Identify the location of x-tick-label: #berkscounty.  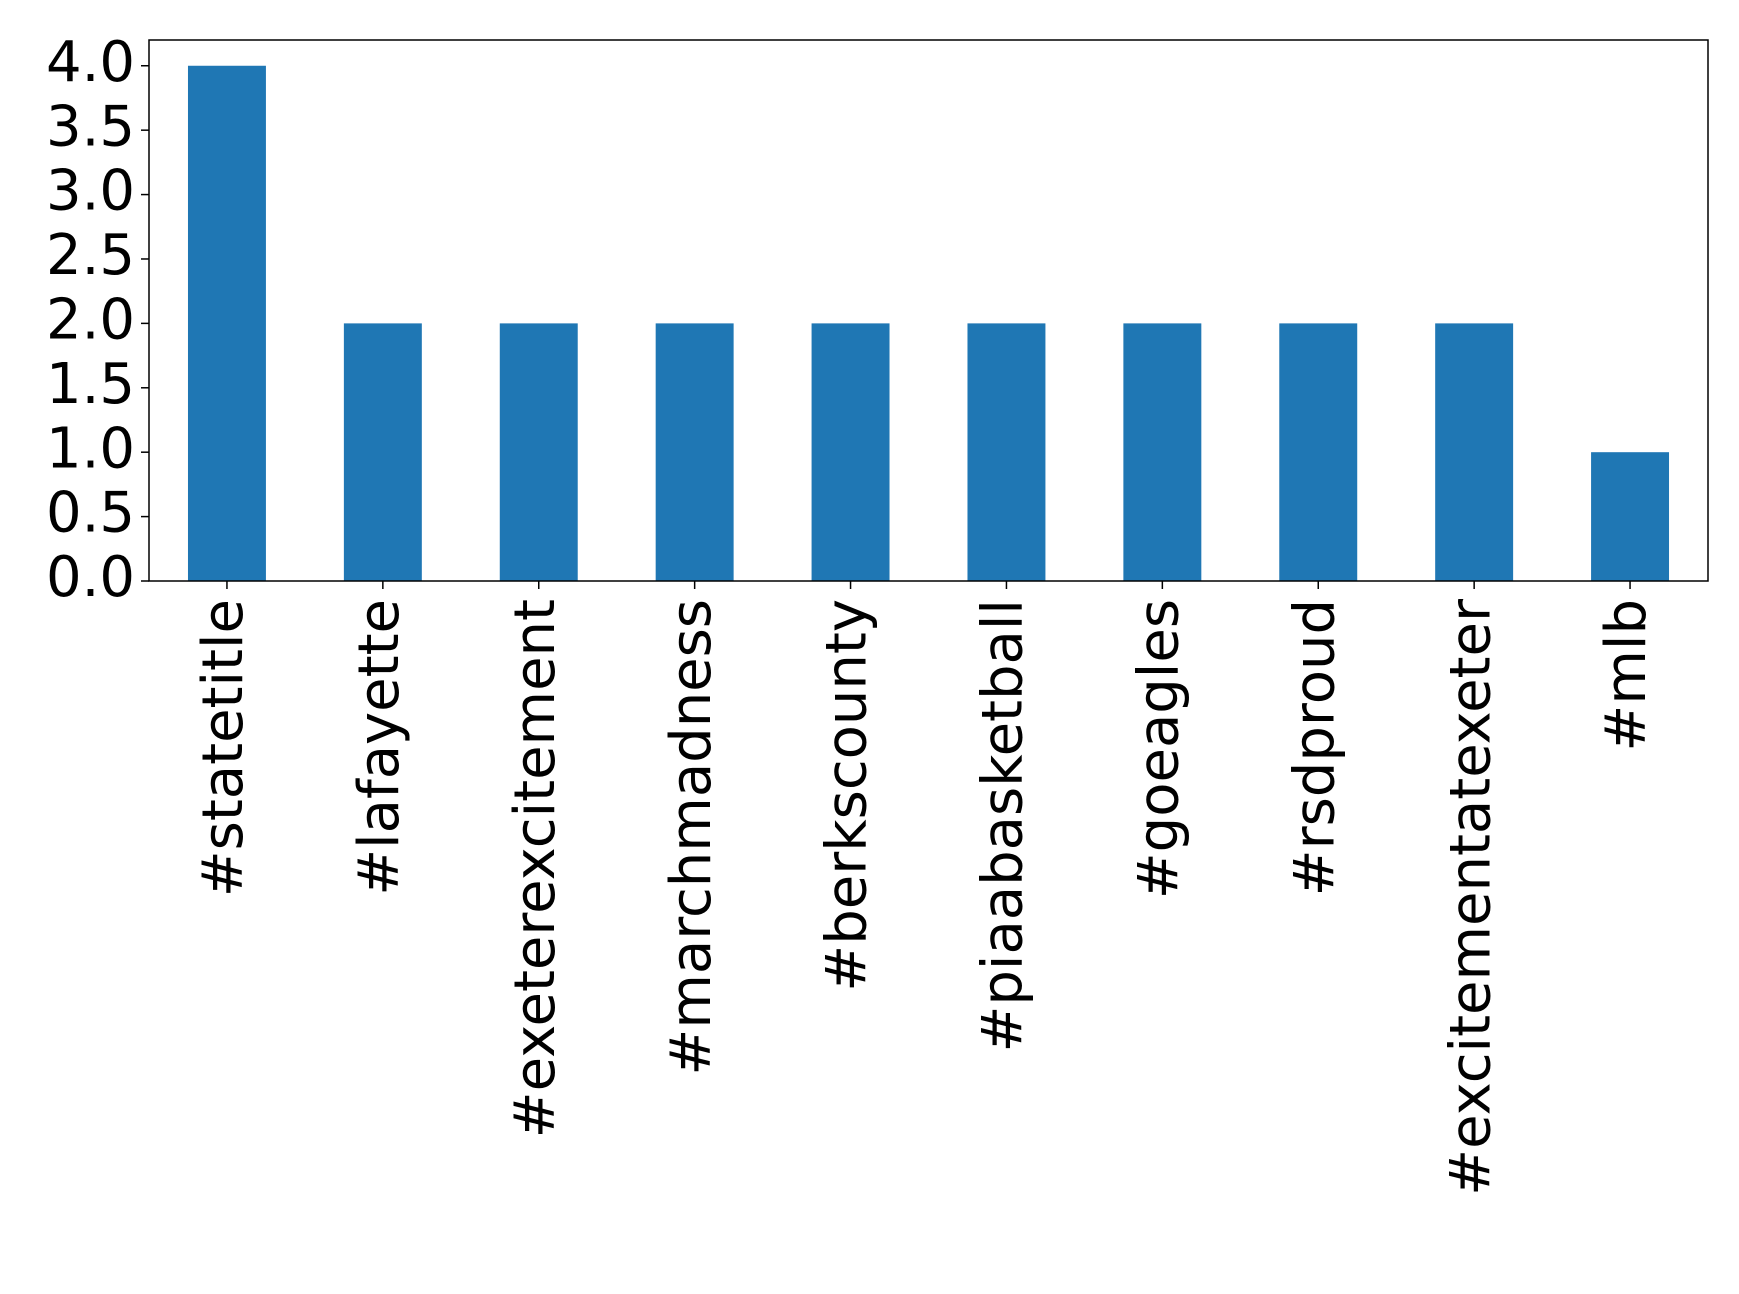
(847, 795).